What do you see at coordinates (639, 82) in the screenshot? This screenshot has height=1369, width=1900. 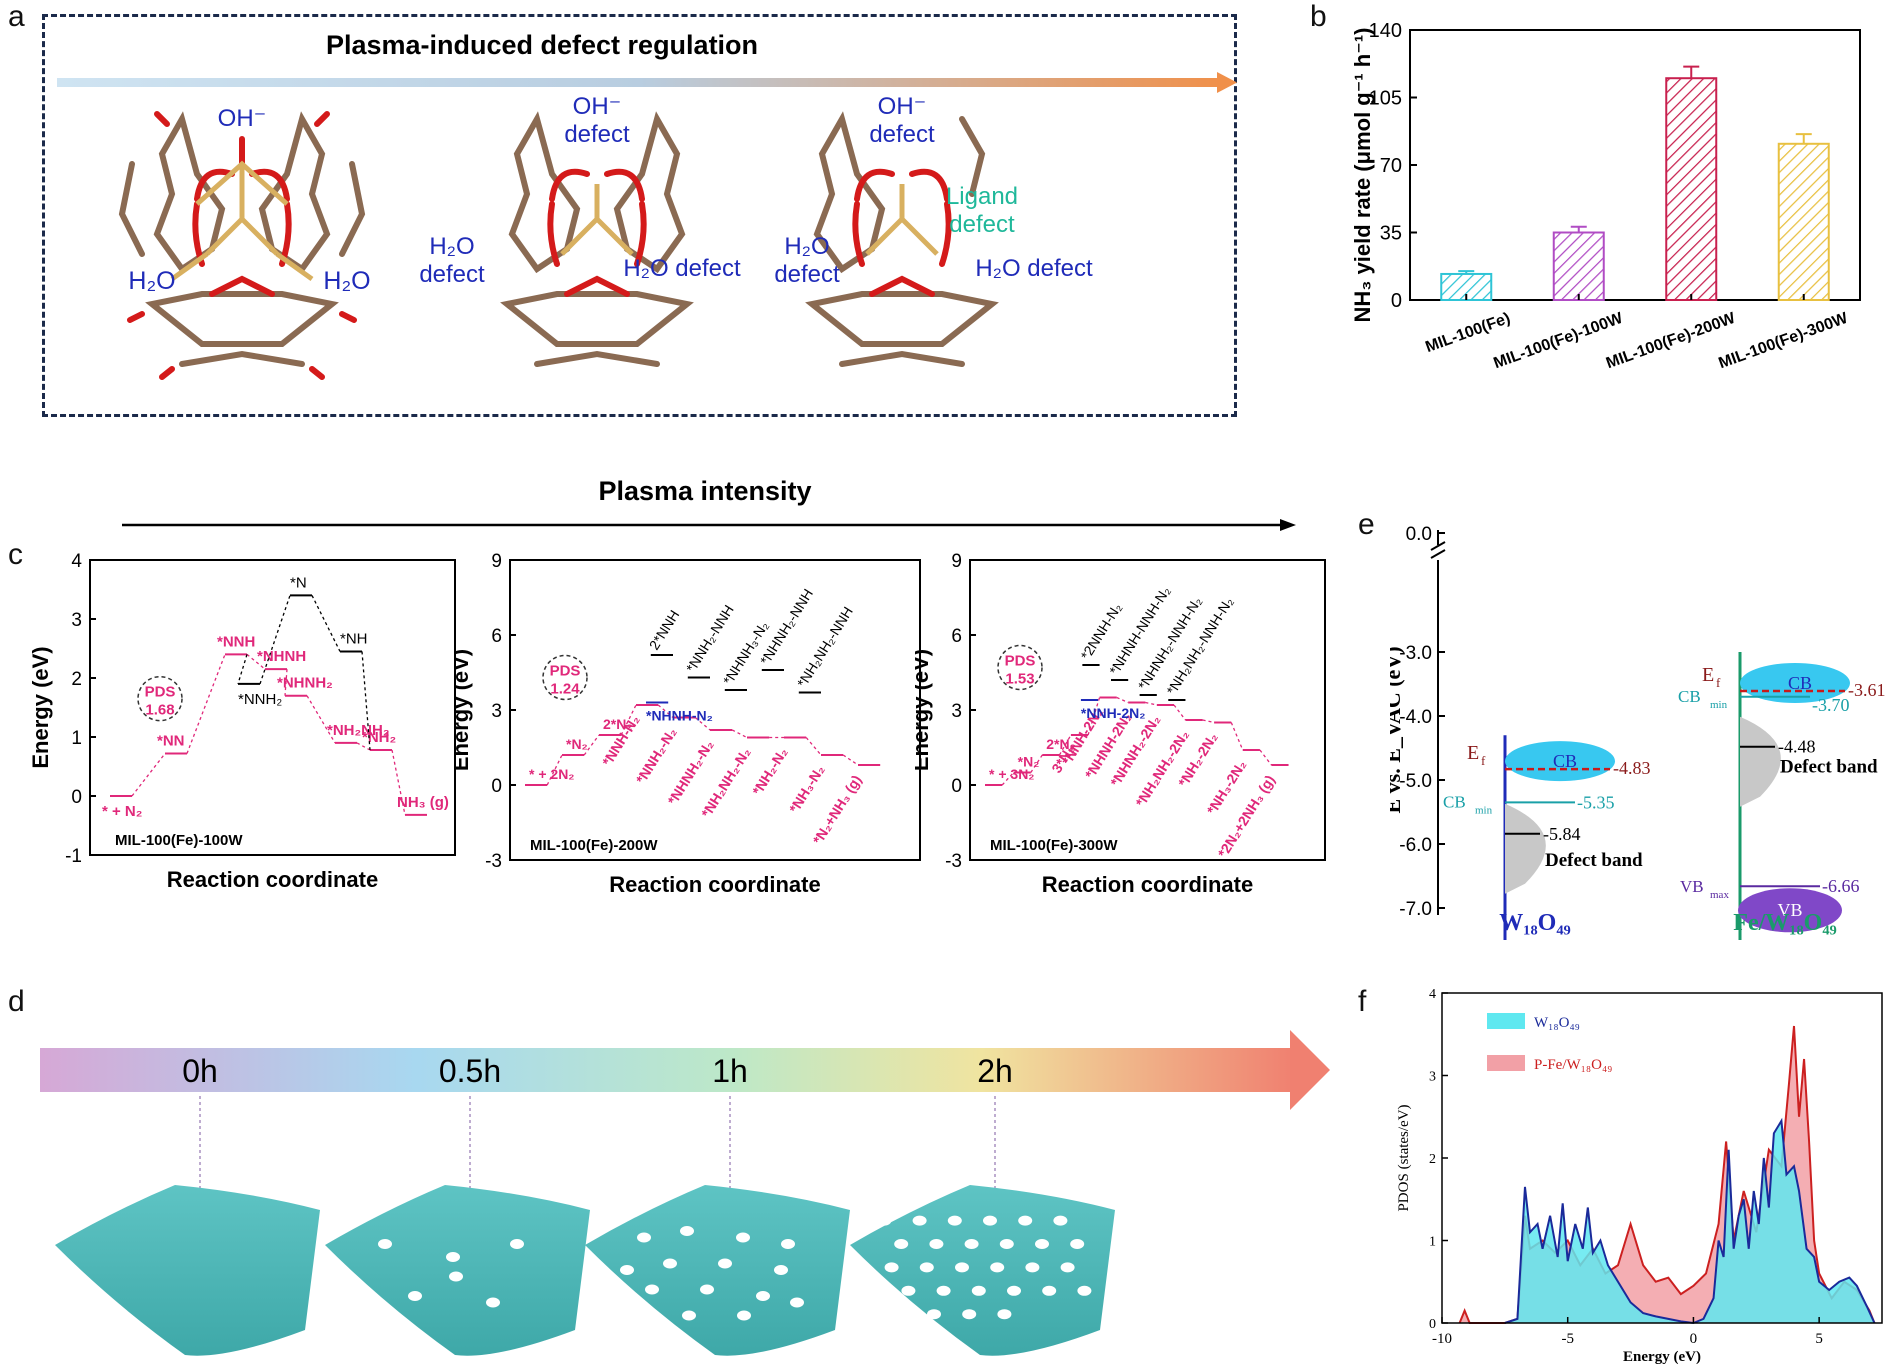 I see `gradient-arrow-bar` at bounding box center [639, 82].